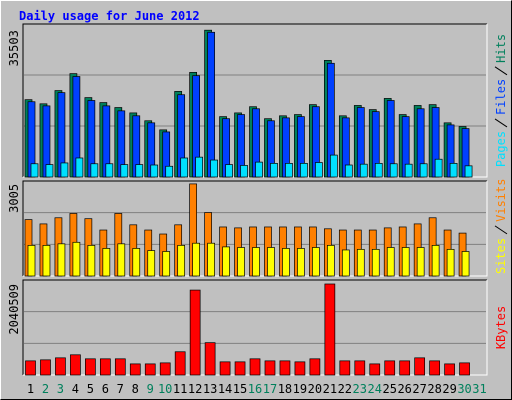  I want to click on y-tick-label: 2040509, so click(14, 309).